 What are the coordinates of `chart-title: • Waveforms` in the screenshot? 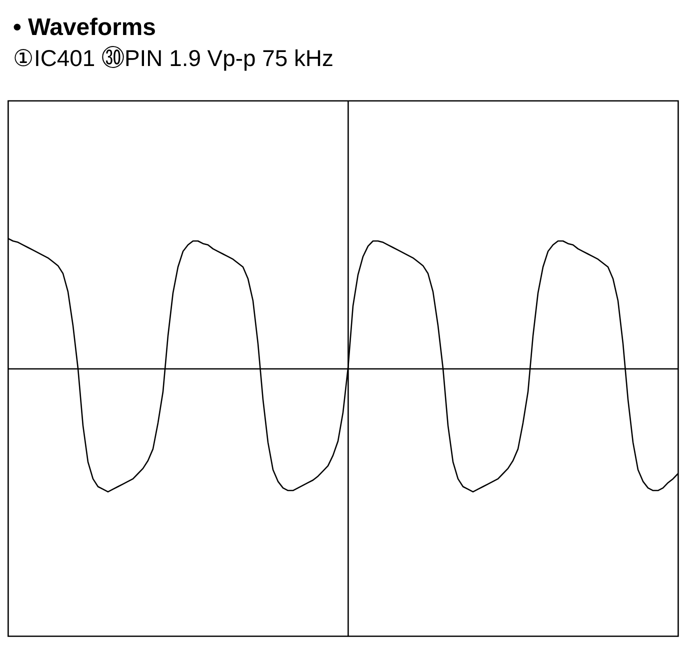 It's located at (84, 27).